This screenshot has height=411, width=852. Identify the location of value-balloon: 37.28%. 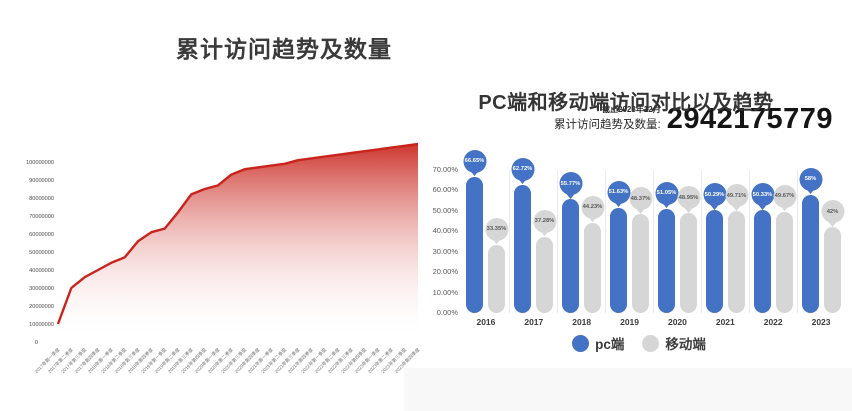
(544, 221).